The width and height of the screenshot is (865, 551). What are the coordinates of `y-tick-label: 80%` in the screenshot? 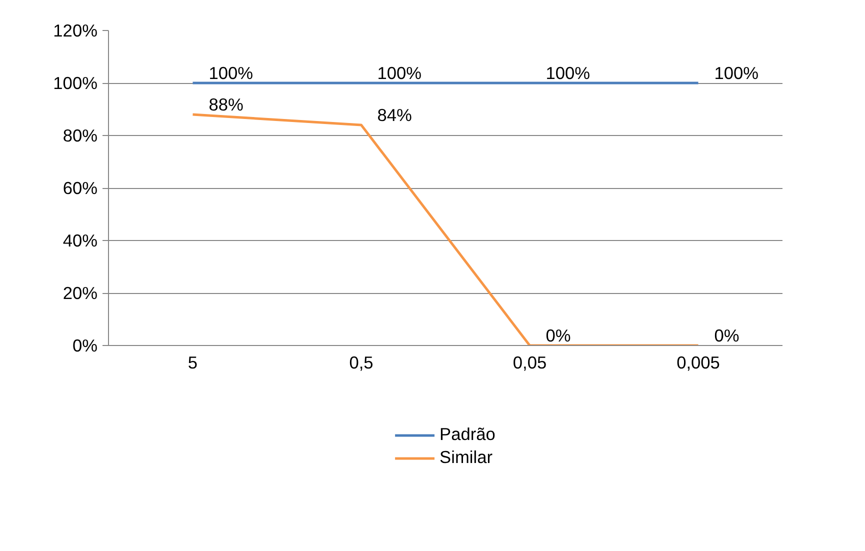 It's located at (80, 136).